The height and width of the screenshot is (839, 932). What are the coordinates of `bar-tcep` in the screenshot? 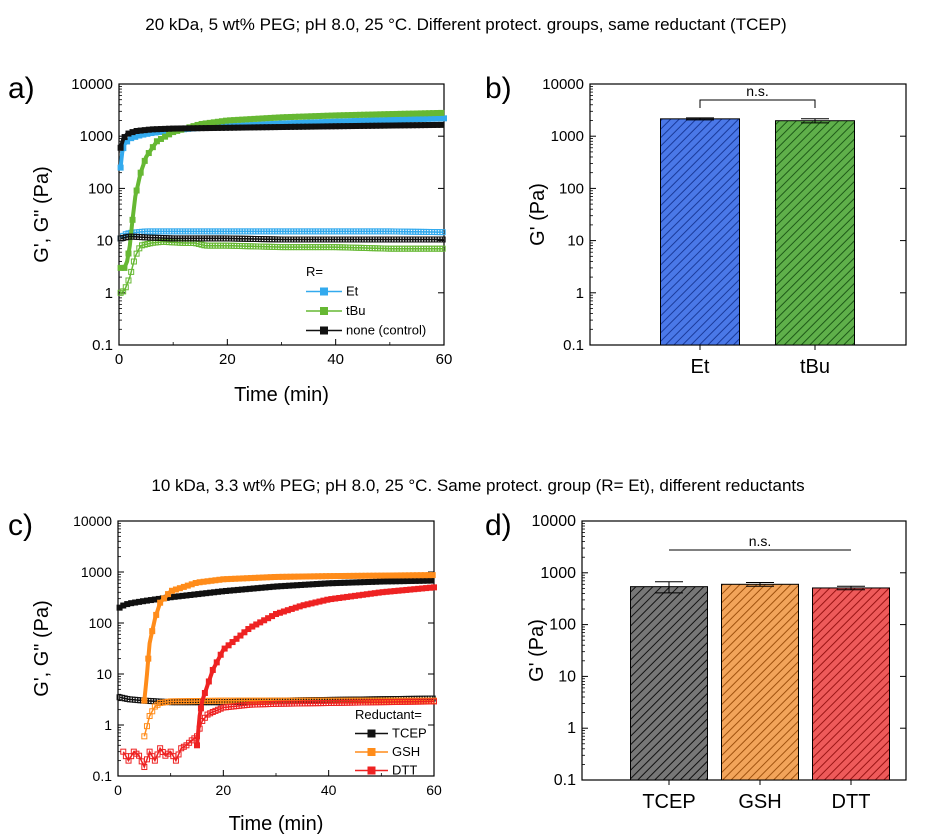 It's located at (669, 681).